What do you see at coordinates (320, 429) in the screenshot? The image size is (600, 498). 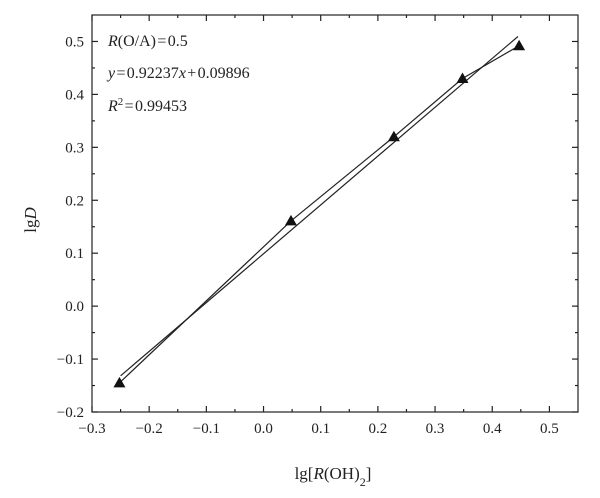 I see `x-tick-label: 0.1` at bounding box center [320, 429].